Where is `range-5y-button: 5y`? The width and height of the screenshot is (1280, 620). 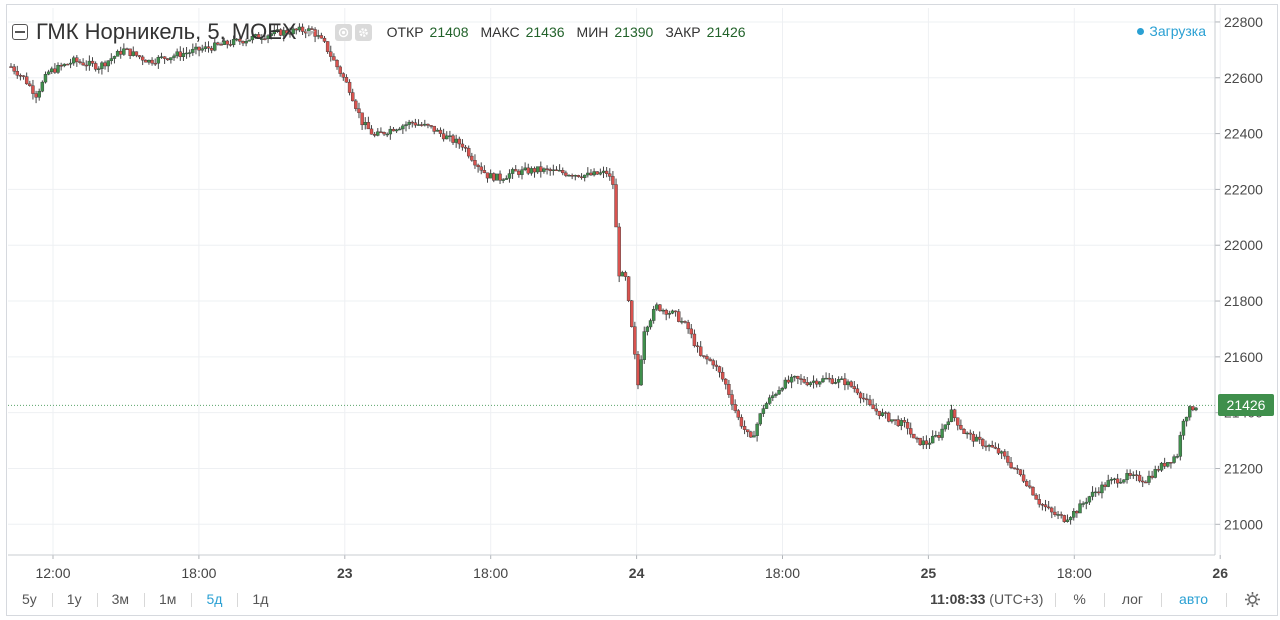
range-5y-button: 5y is located at coordinates (29, 599).